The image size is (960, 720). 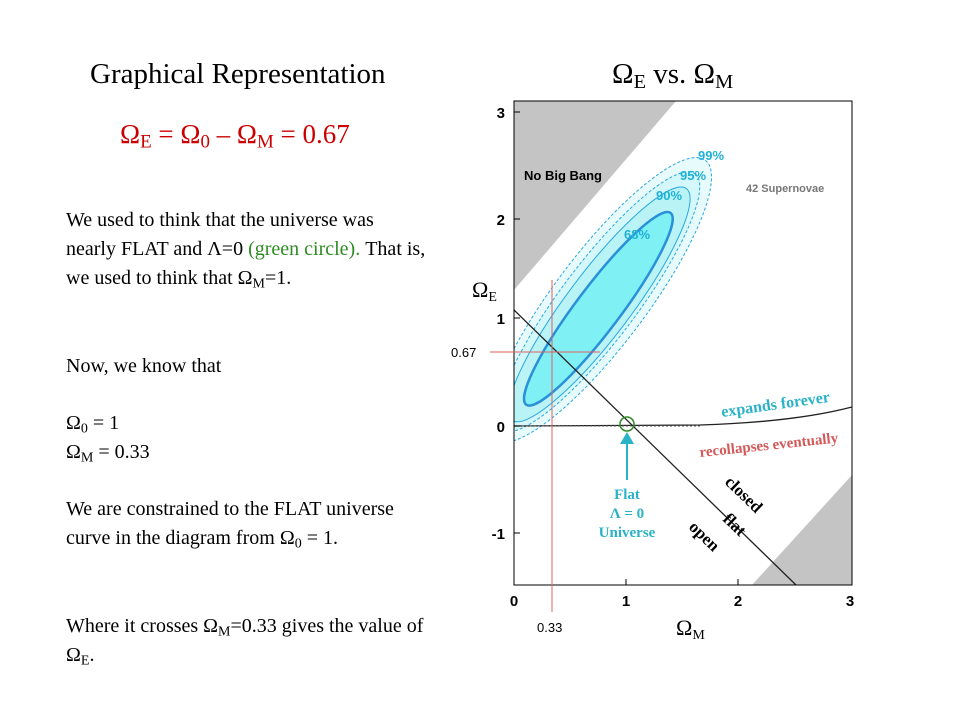 What do you see at coordinates (769, 445) in the screenshot?
I see `recollapses-label: recollapses eventually` at bounding box center [769, 445].